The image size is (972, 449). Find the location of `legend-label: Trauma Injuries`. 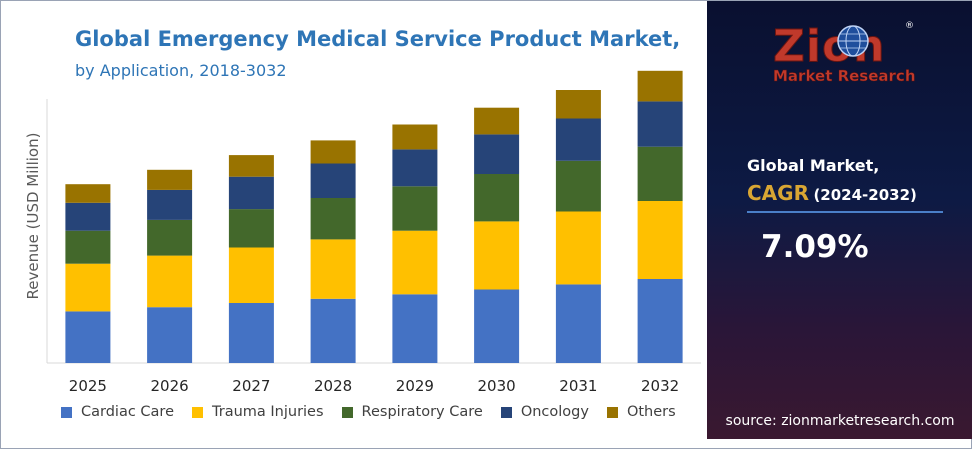

legend-label: Trauma Injuries is located at coordinates (268, 412).